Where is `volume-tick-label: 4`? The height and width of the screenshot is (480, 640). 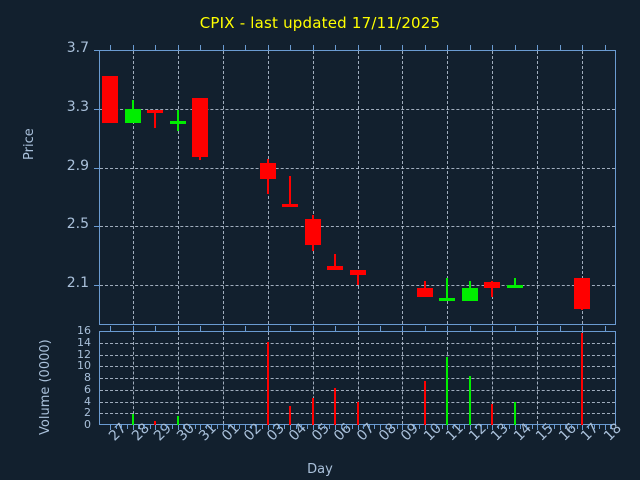
volume-tick-label: 4 is located at coordinates (87, 401).